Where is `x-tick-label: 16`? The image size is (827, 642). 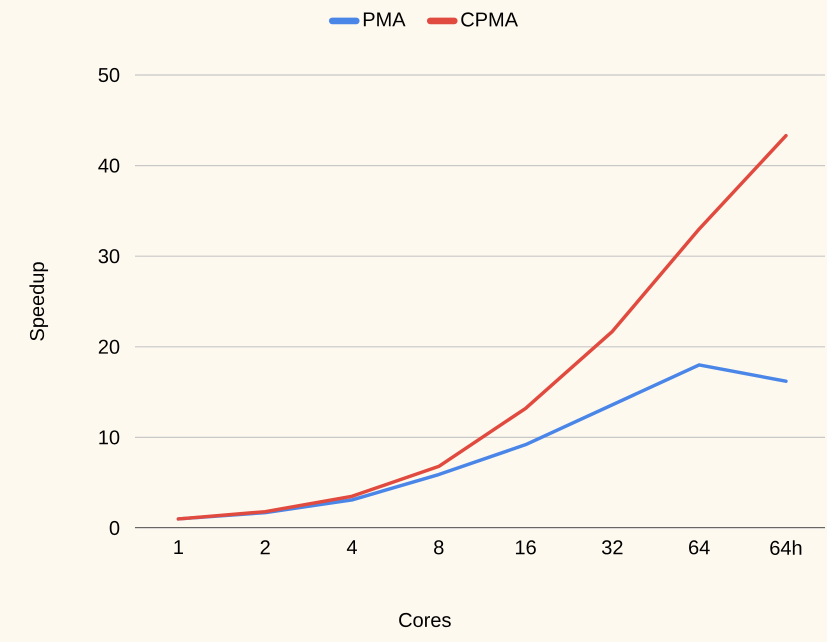
x-tick-label: 16 is located at coordinates (526, 547).